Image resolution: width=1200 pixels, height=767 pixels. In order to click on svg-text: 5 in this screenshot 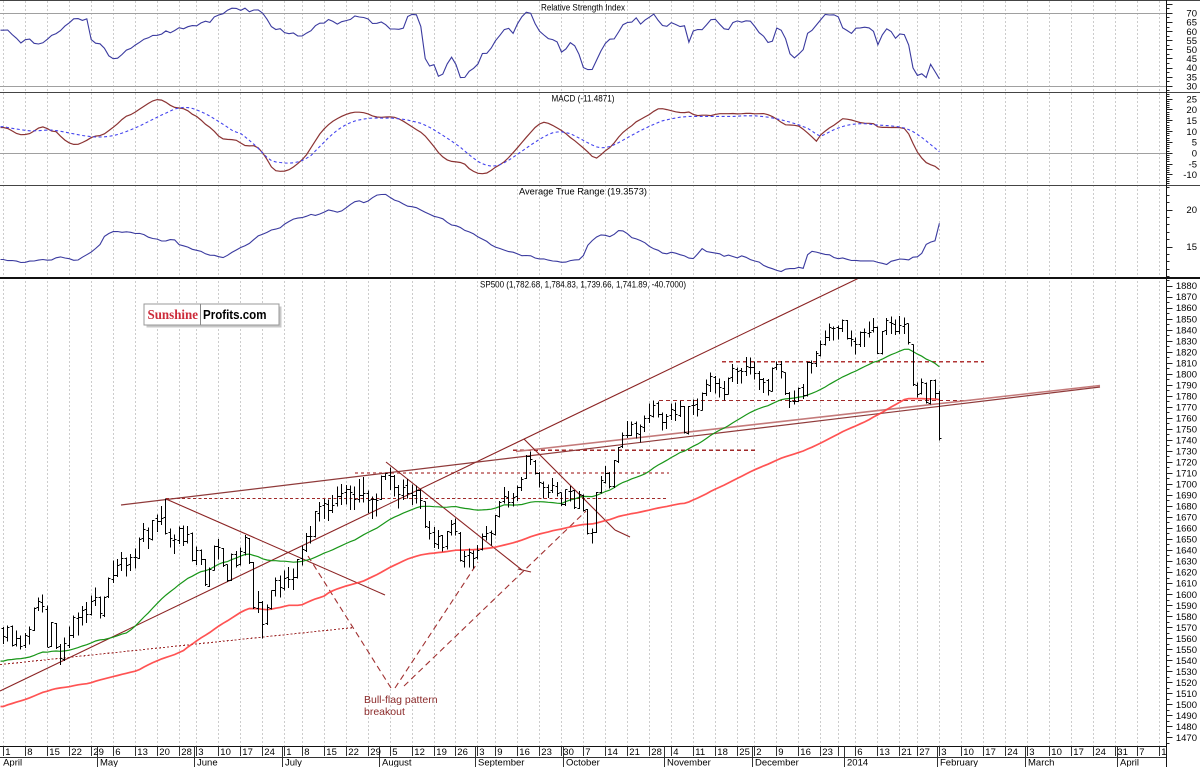, I will do `click(394, 752)`.